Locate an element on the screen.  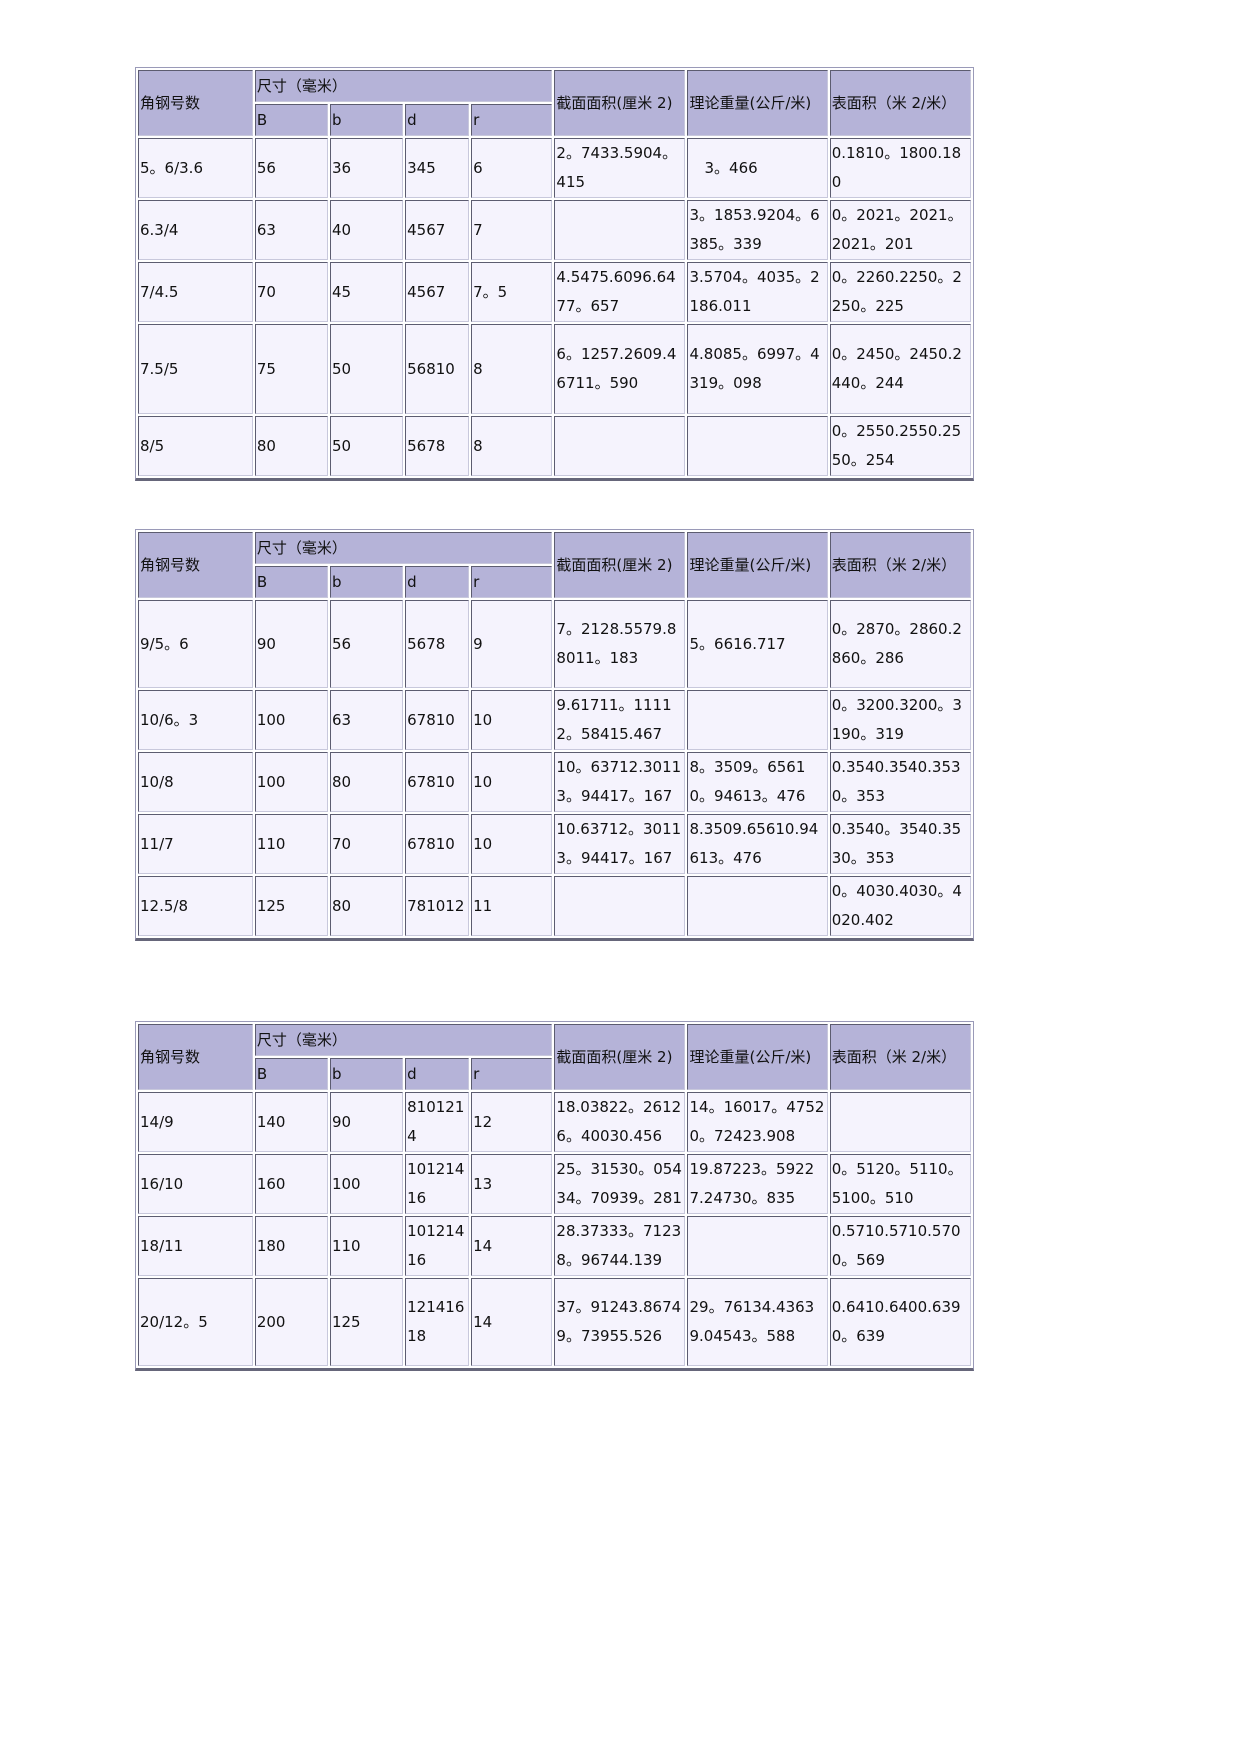
table-cell: 4.8085。6997。4319。098 is located at coordinates (757, 369).